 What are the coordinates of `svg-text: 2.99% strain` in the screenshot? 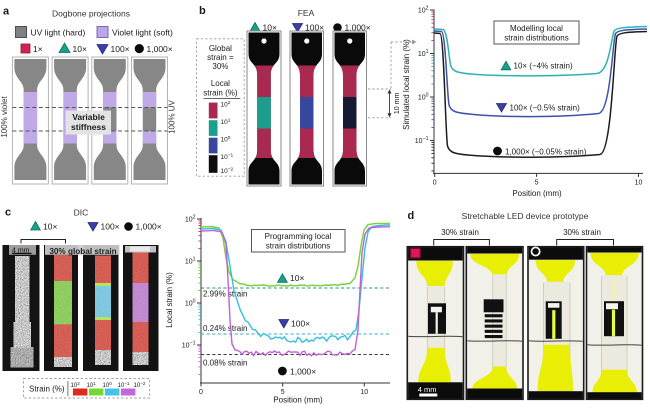 It's located at (225, 294).